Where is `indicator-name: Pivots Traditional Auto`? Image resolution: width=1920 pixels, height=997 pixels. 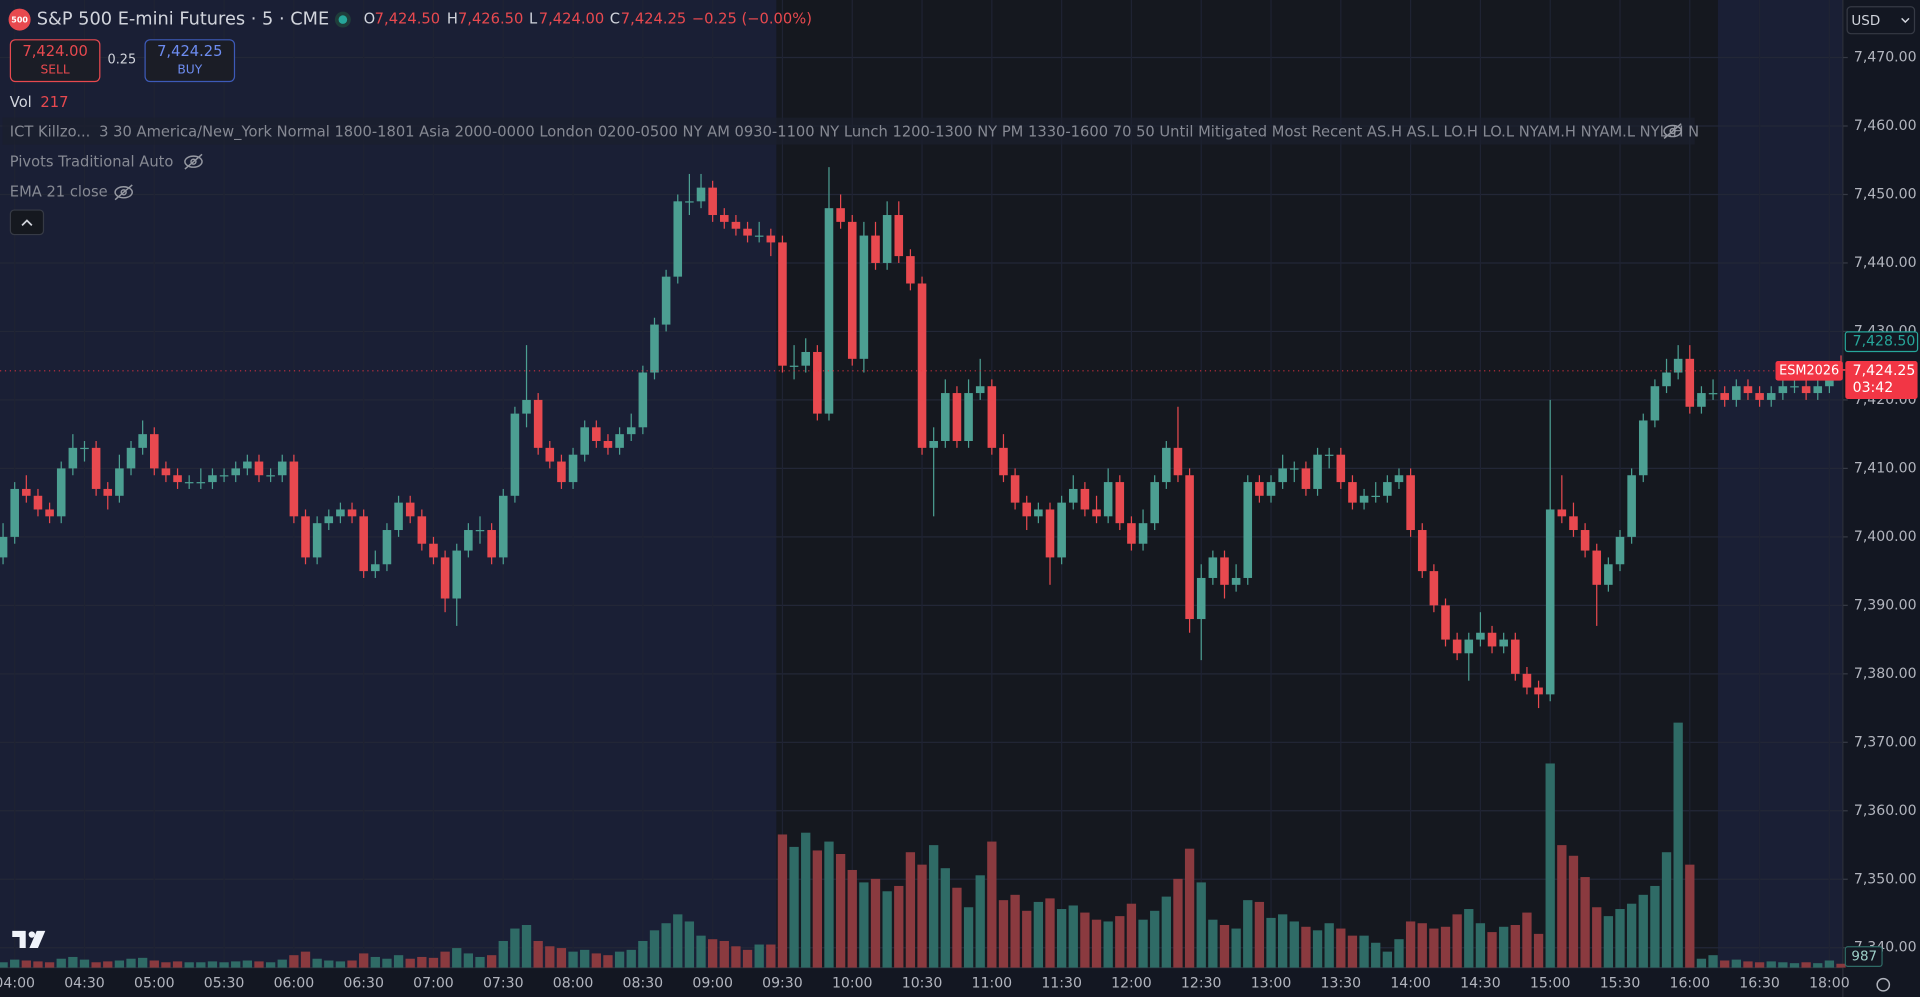 indicator-name: Pivots Traditional Auto is located at coordinates (92, 161).